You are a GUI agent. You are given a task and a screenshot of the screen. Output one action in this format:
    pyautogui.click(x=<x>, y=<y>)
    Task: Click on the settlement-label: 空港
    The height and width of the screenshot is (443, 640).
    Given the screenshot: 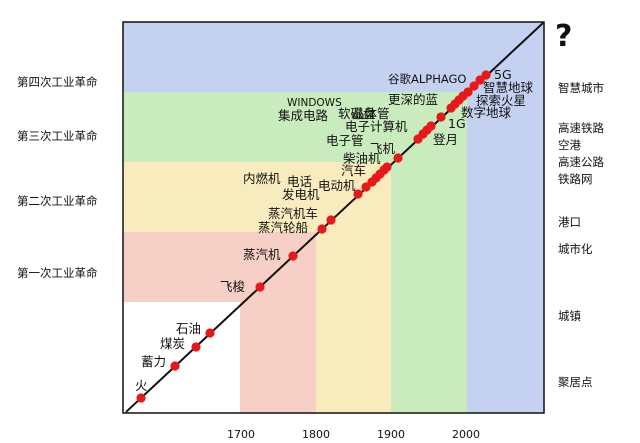 What is the action you would take?
    pyautogui.click(x=569, y=145)
    